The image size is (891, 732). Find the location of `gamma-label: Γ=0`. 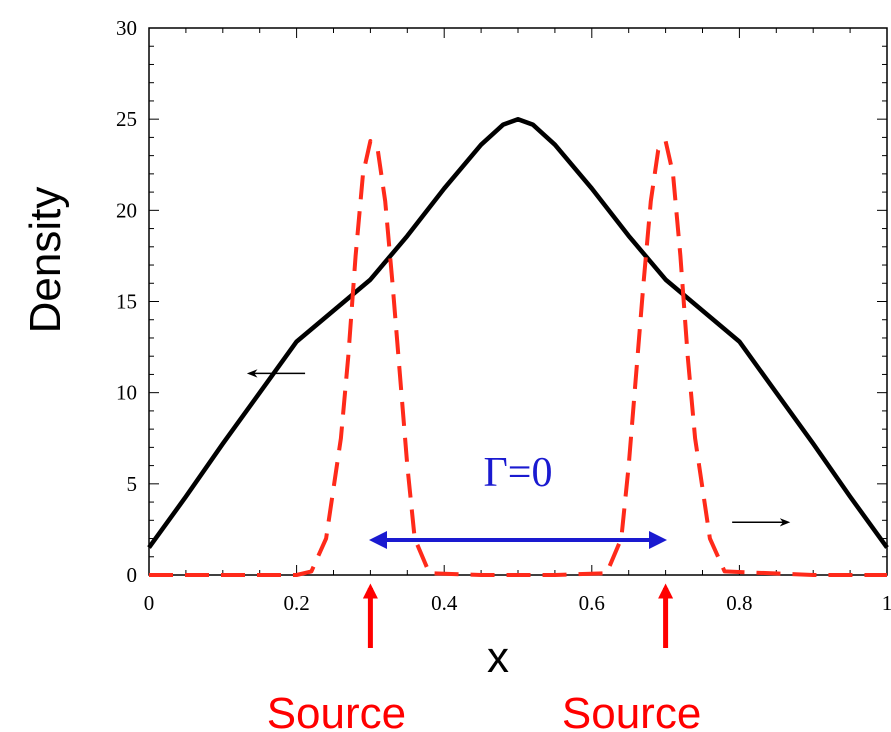

gamma-label: Γ=0 is located at coordinates (518, 473).